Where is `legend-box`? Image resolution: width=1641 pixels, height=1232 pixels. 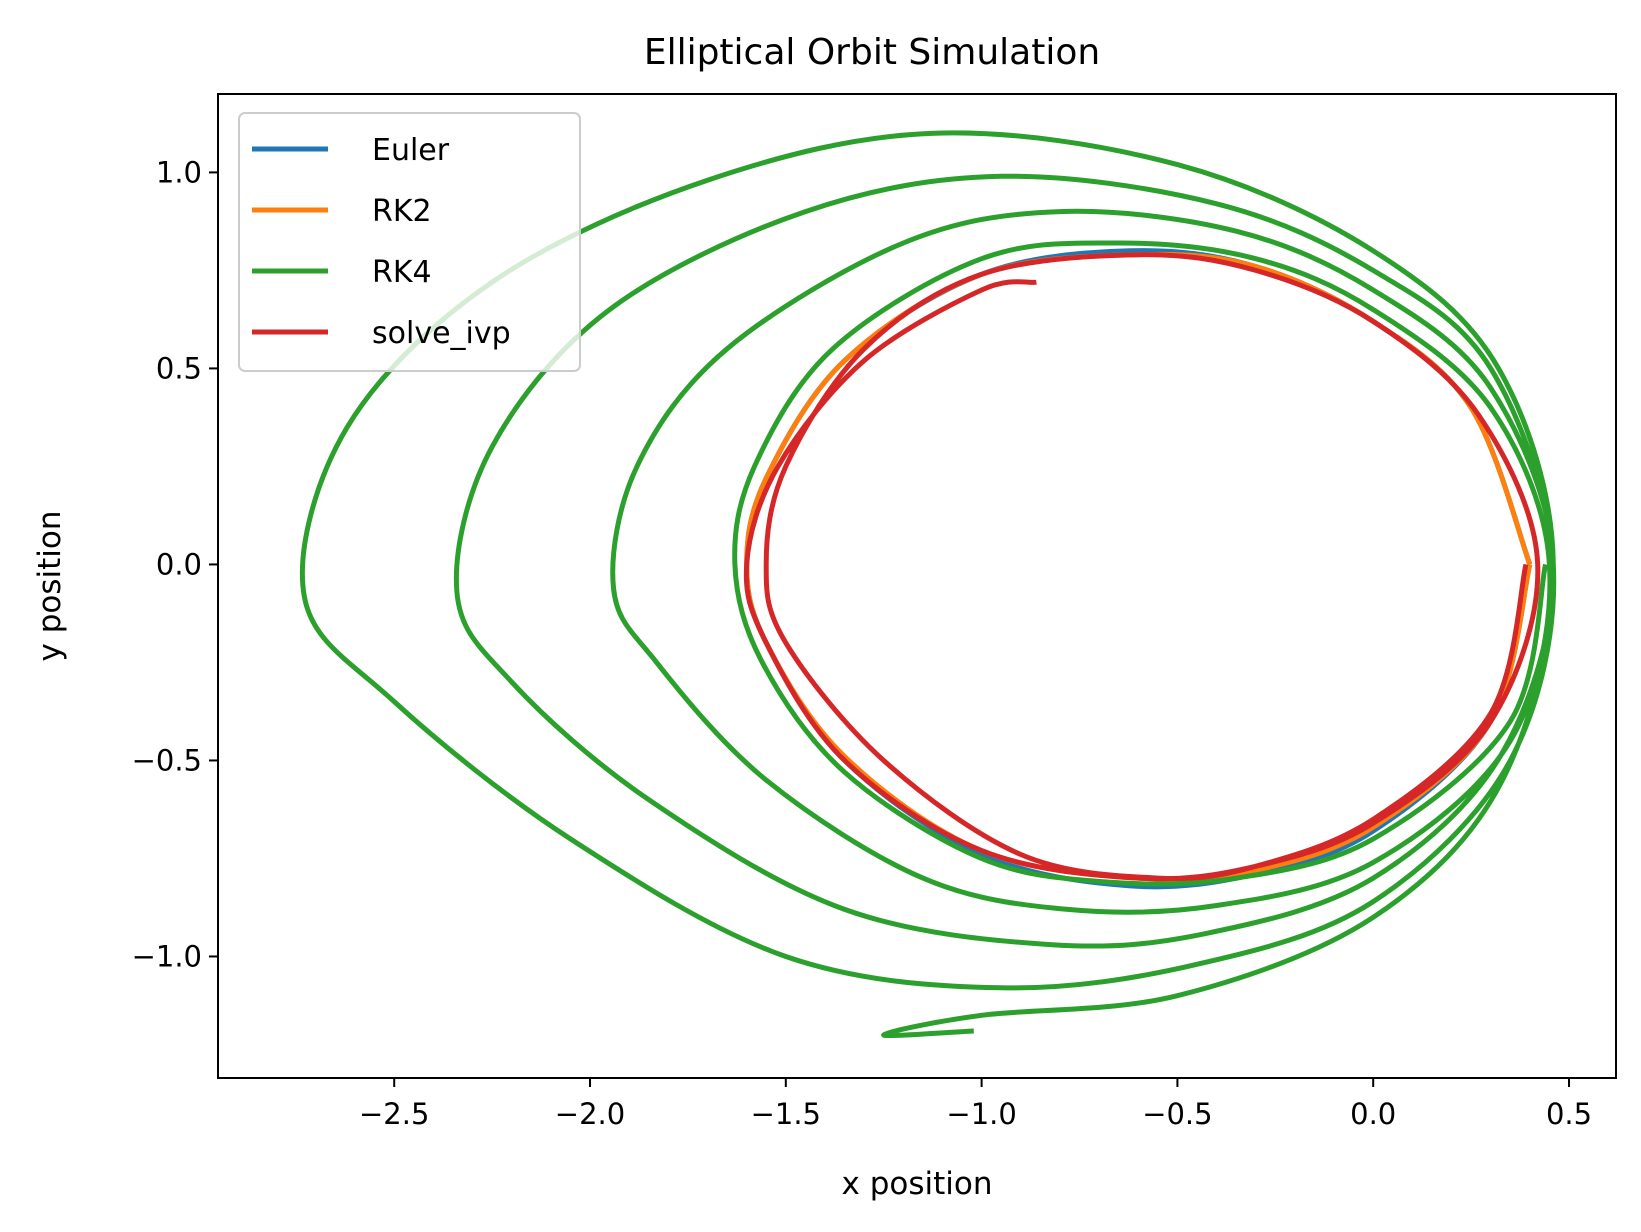 legend-box is located at coordinates (409, 242).